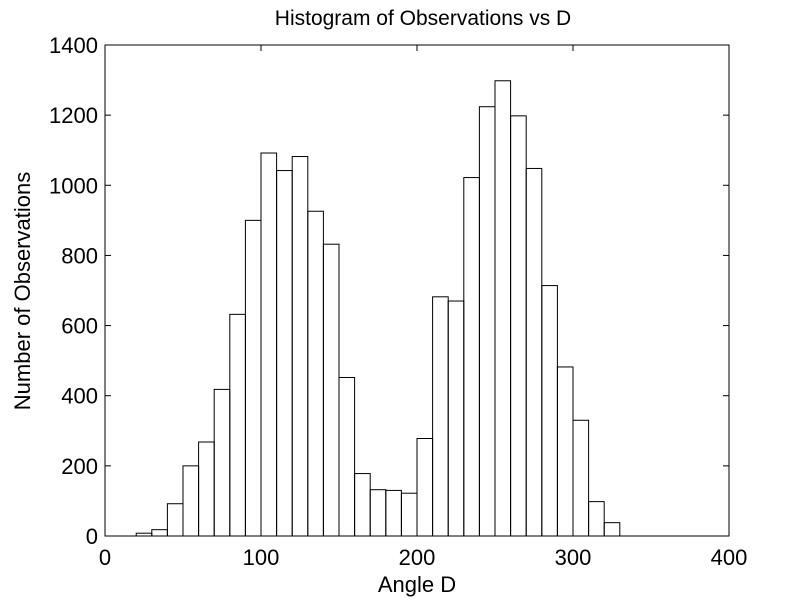  What do you see at coordinates (79, 255) in the screenshot?
I see `y-tick-label: 800` at bounding box center [79, 255].